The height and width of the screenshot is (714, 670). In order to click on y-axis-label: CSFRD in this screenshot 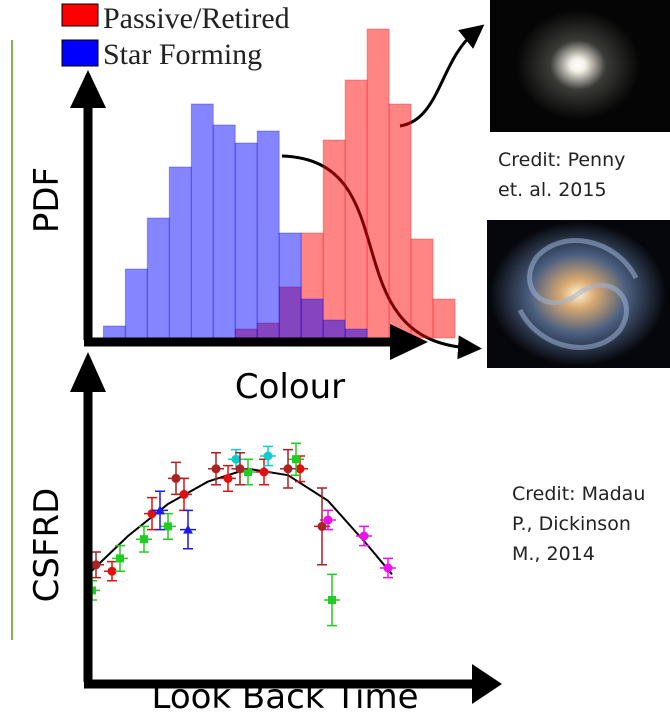, I will do `click(47, 545)`.